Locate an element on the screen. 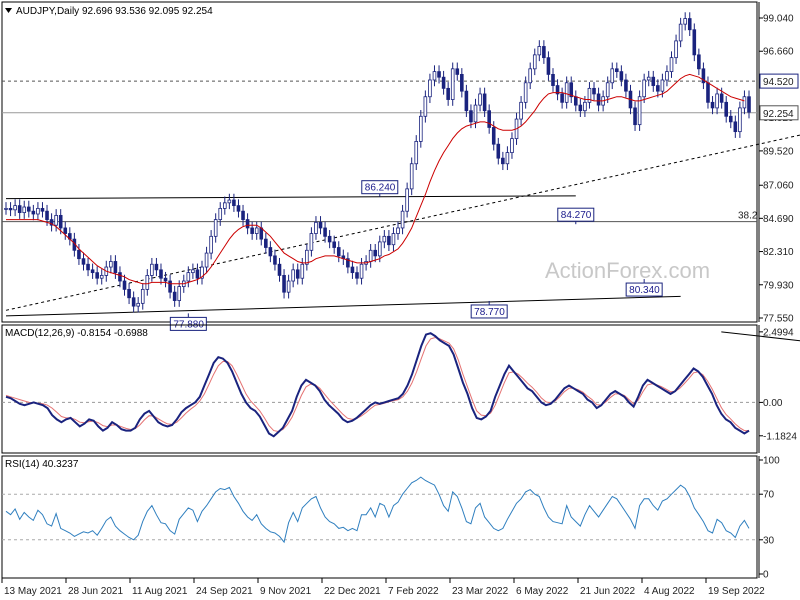  upper-channel-trendline is located at coordinates (290, 197).